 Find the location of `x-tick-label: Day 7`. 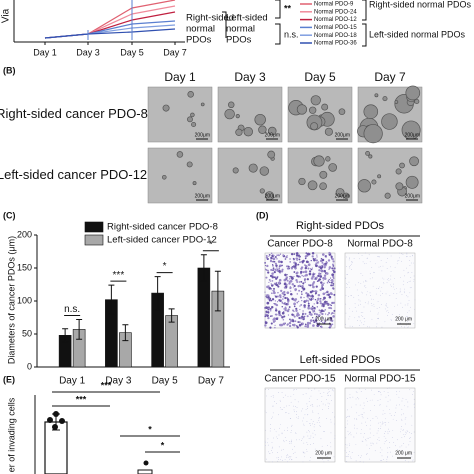

x-tick-label: Day 7 is located at coordinates (175, 52).